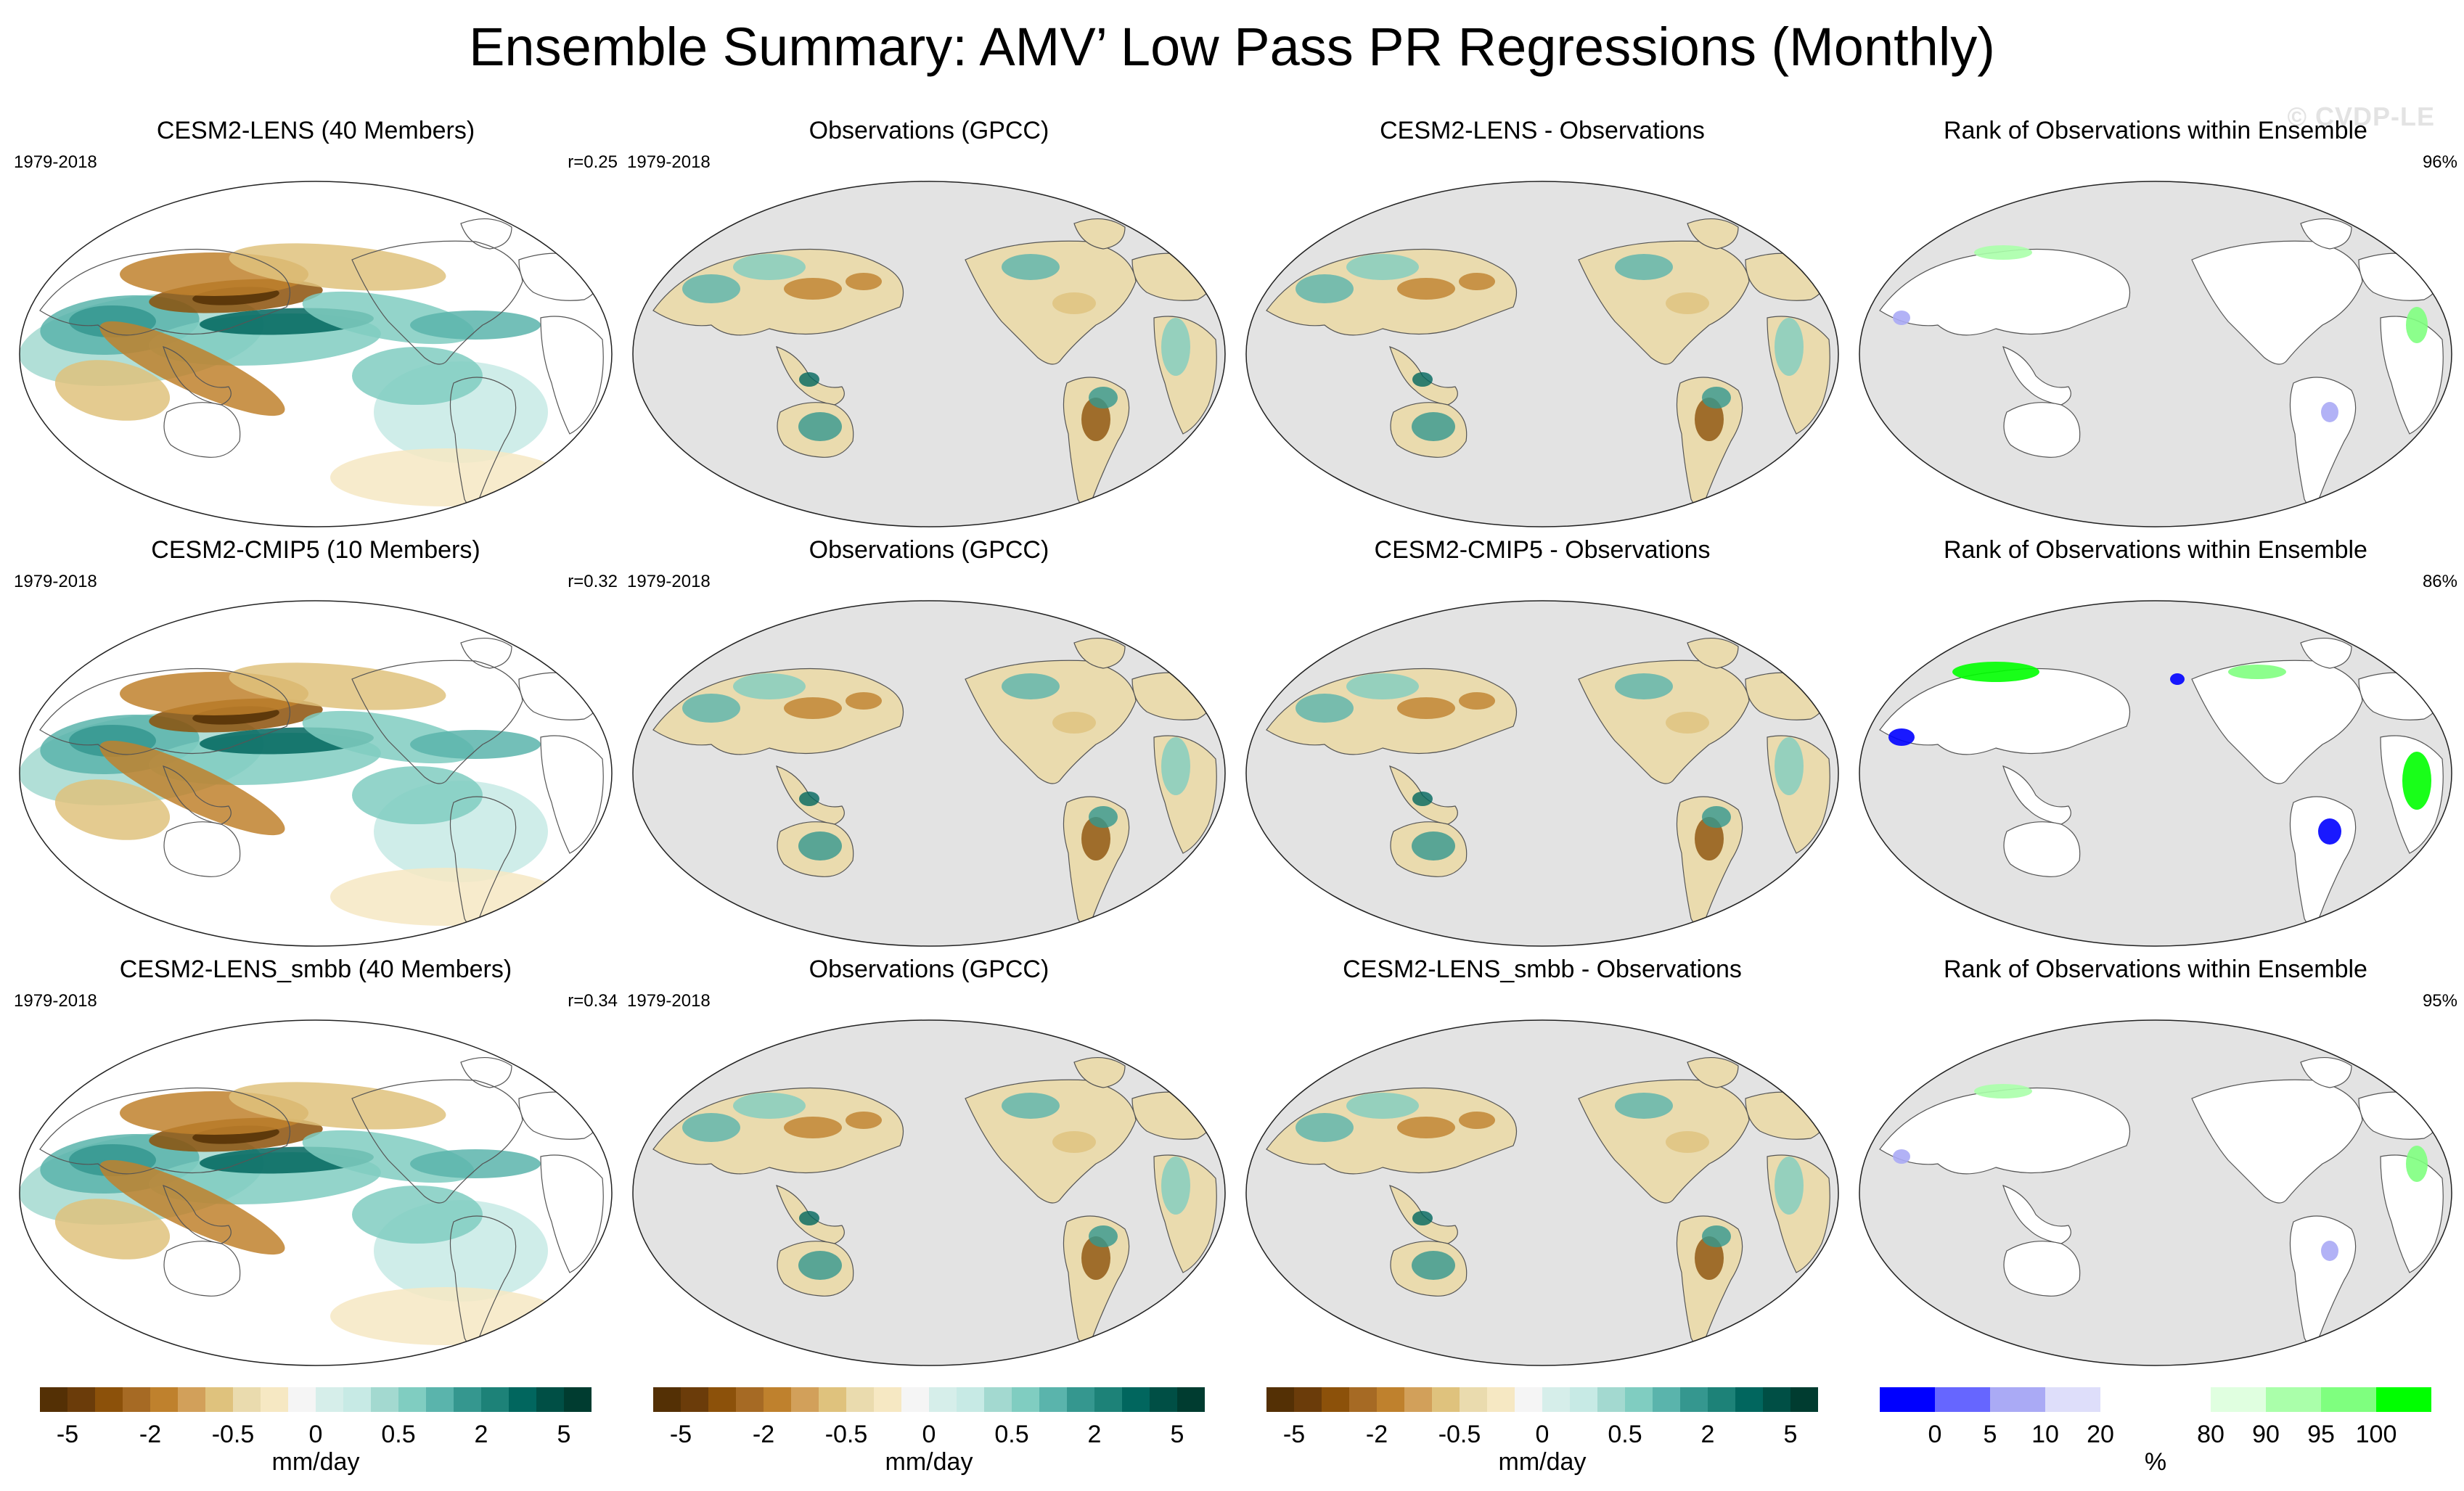 This screenshot has width=2464, height=1491. What do you see at coordinates (197, 376) in the screenshot?
I see `coastline-seAsia` at bounding box center [197, 376].